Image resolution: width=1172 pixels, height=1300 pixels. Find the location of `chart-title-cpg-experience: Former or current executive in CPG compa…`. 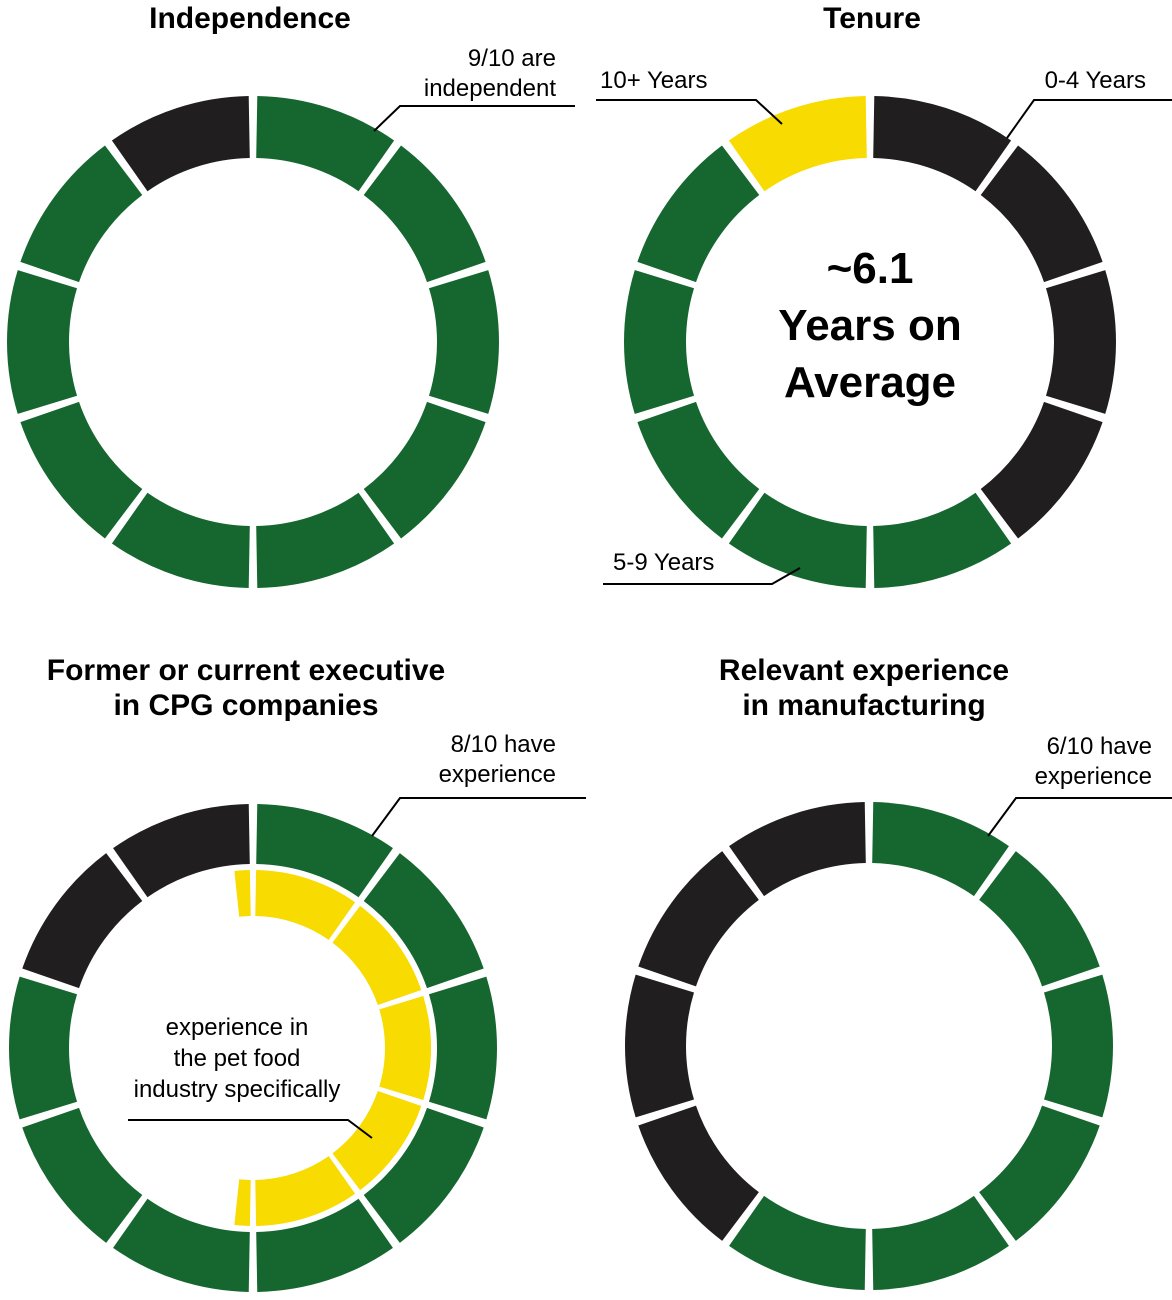

chart-title-cpg-experience: Former or current executive in CPG compa… is located at coordinates (246, 688).